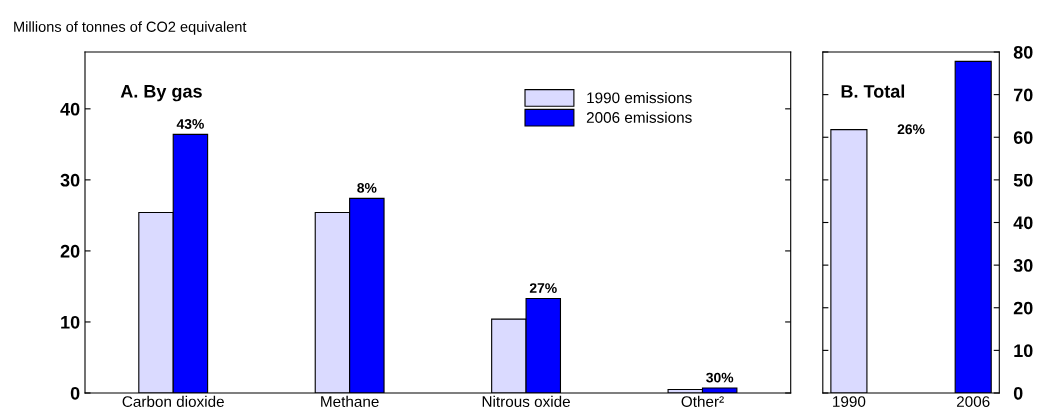  What do you see at coordinates (1023, 180) in the screenshot?
I see `y-tick-label: 50` at bounding box center [1023, 180].